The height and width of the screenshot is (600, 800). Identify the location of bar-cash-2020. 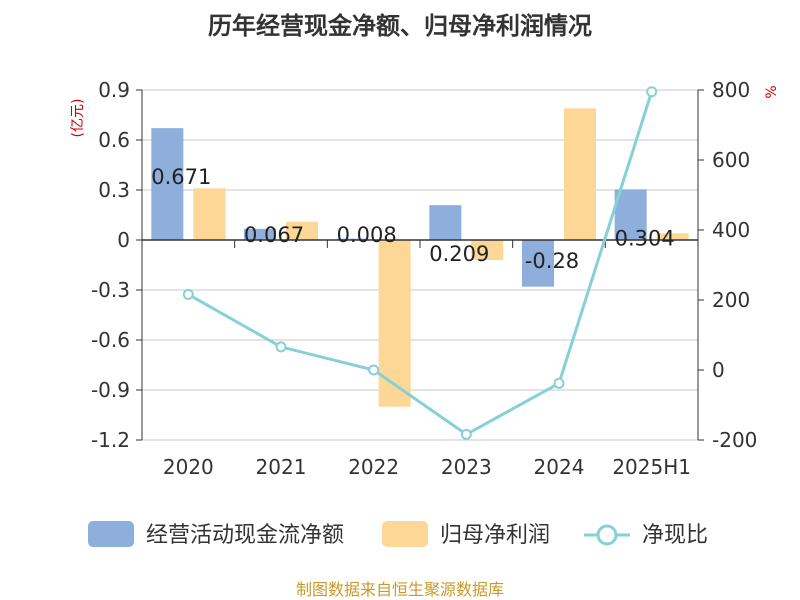
(167, 184).